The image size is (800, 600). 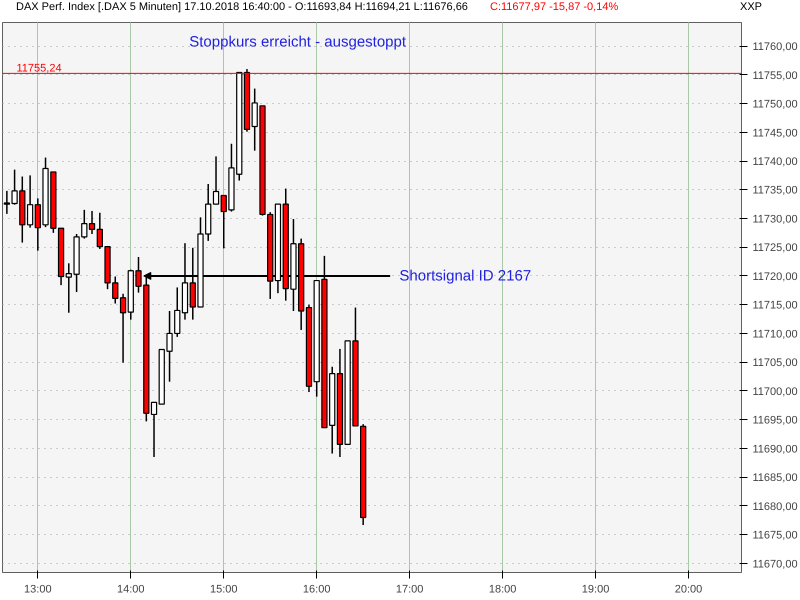 What do you see at coordinates (502, 590) in the screenshot?
I see `x-tick-label: 18:00` at bounding box center [502, 590].